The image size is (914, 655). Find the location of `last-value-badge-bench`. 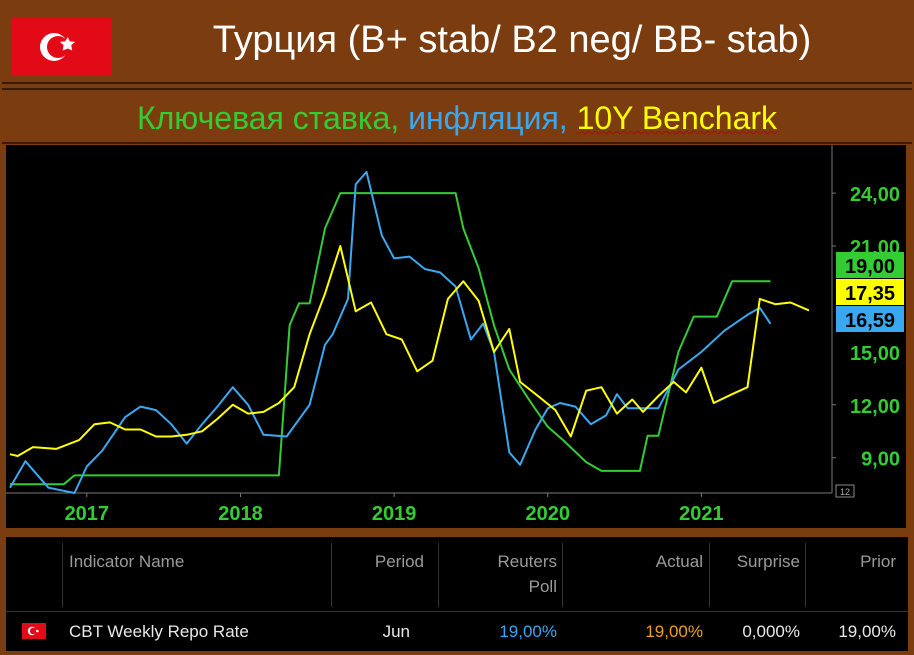

last-value-badge-bench is located at coordinates (870, 292).